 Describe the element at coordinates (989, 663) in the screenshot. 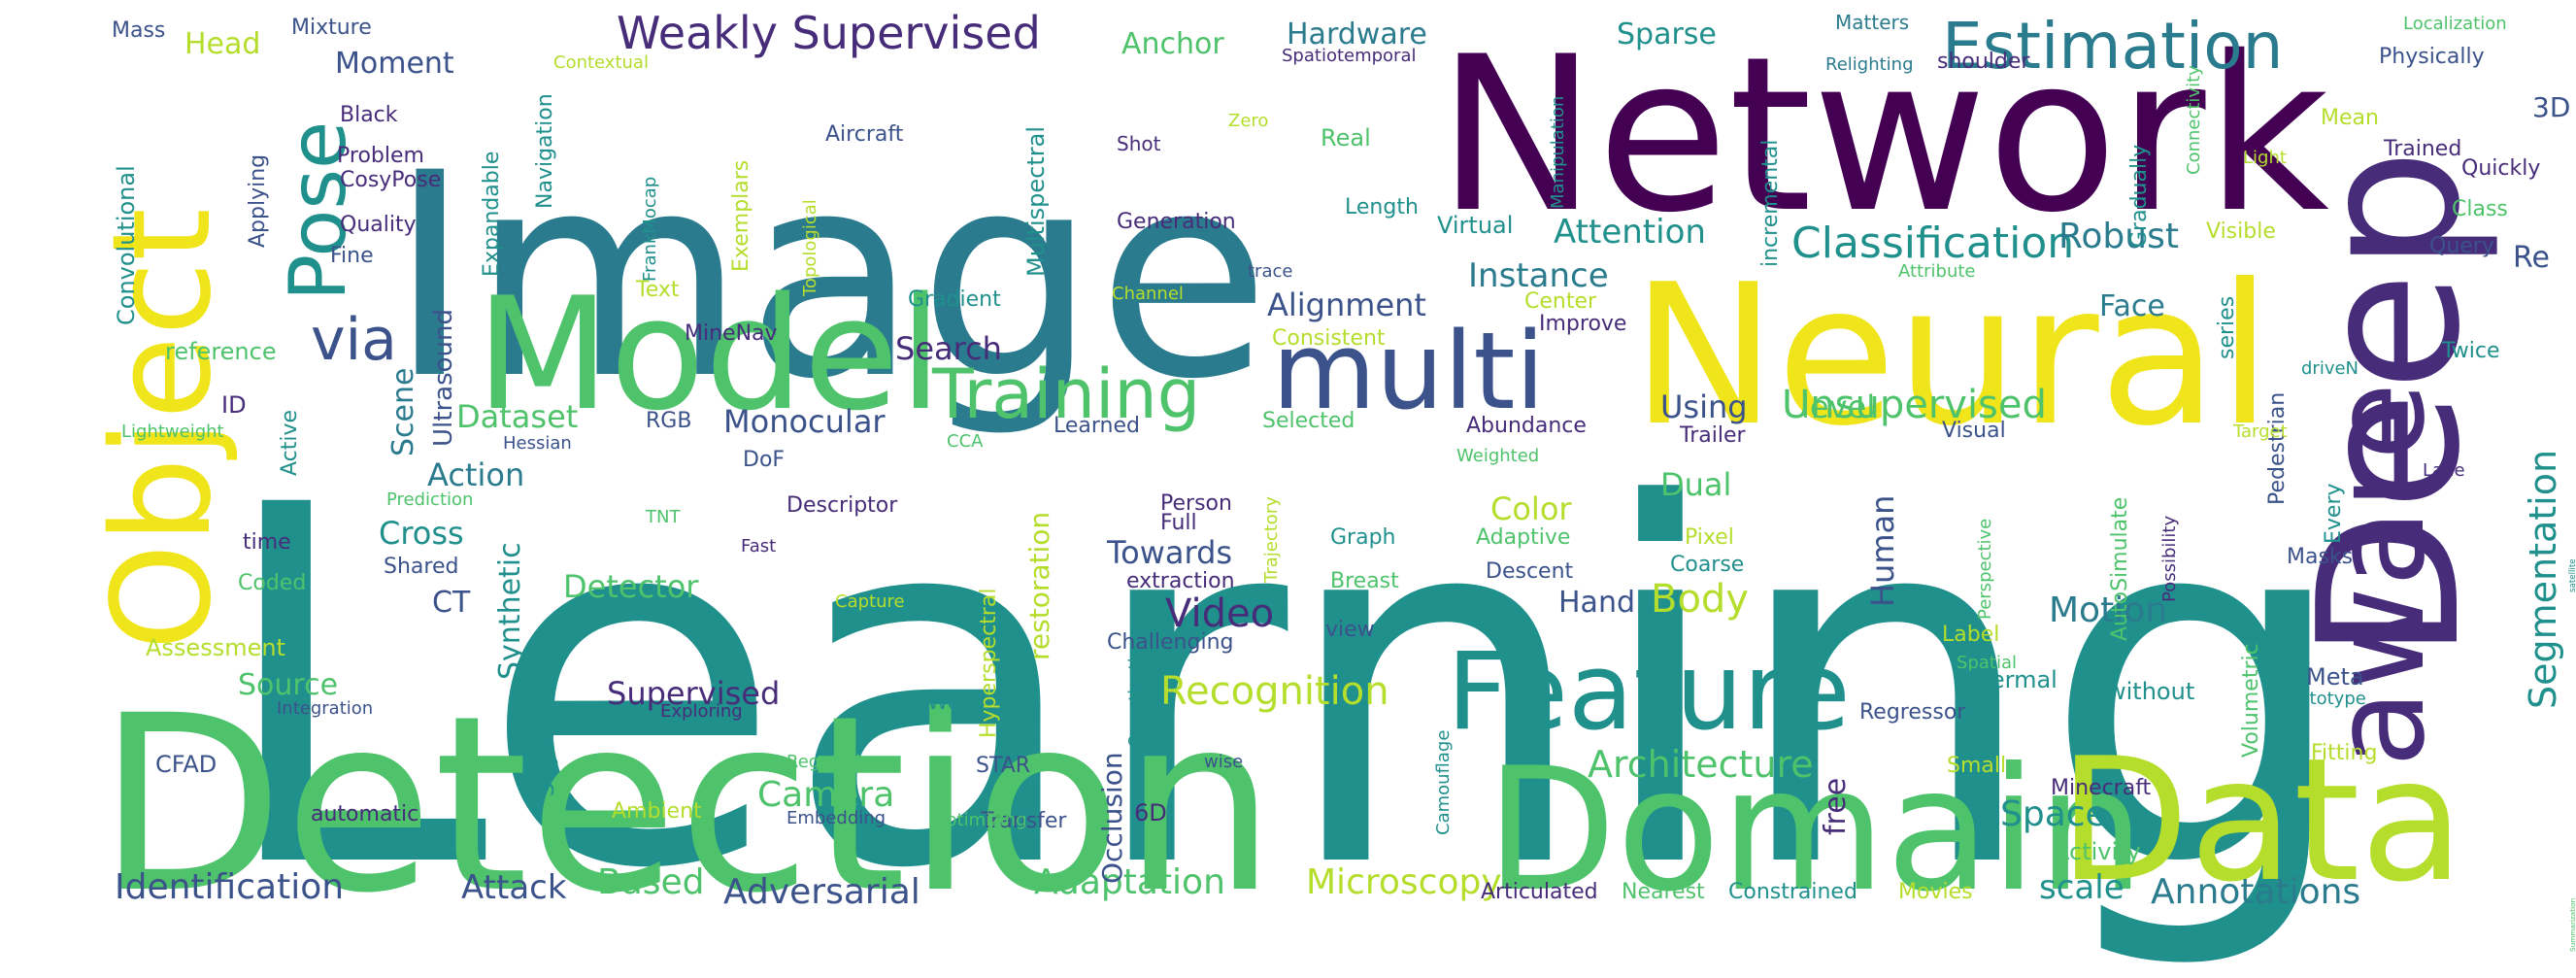

I see `word-hyperspectral: Hyperspectral` at that location.